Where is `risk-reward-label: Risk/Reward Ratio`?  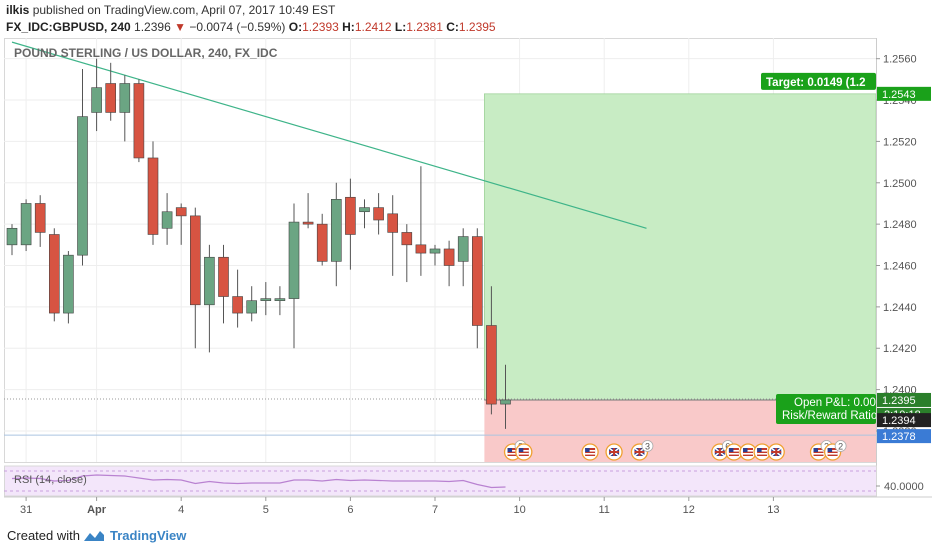
risk-reward-label: Risk/Reward Ratio is located at coordinates (829, 416).